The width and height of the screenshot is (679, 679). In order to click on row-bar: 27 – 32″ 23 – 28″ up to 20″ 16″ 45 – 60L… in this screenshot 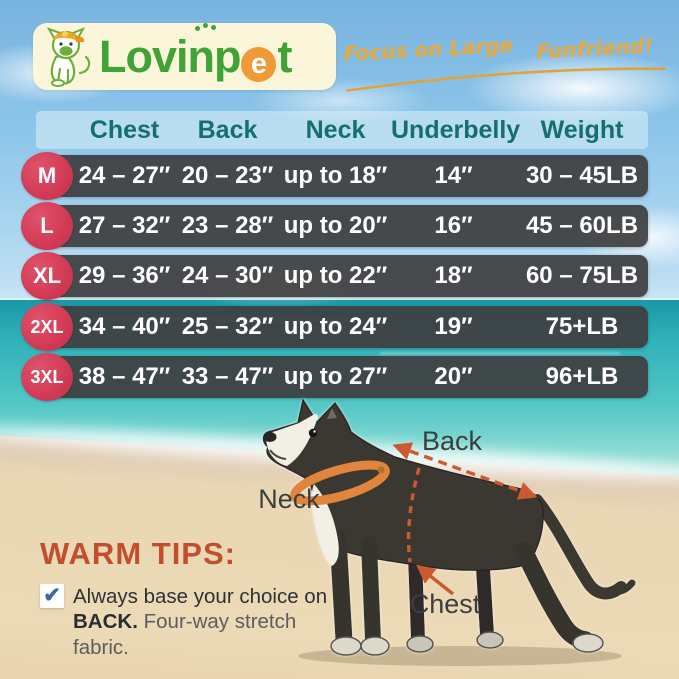, I will do `click(342, 226)`.